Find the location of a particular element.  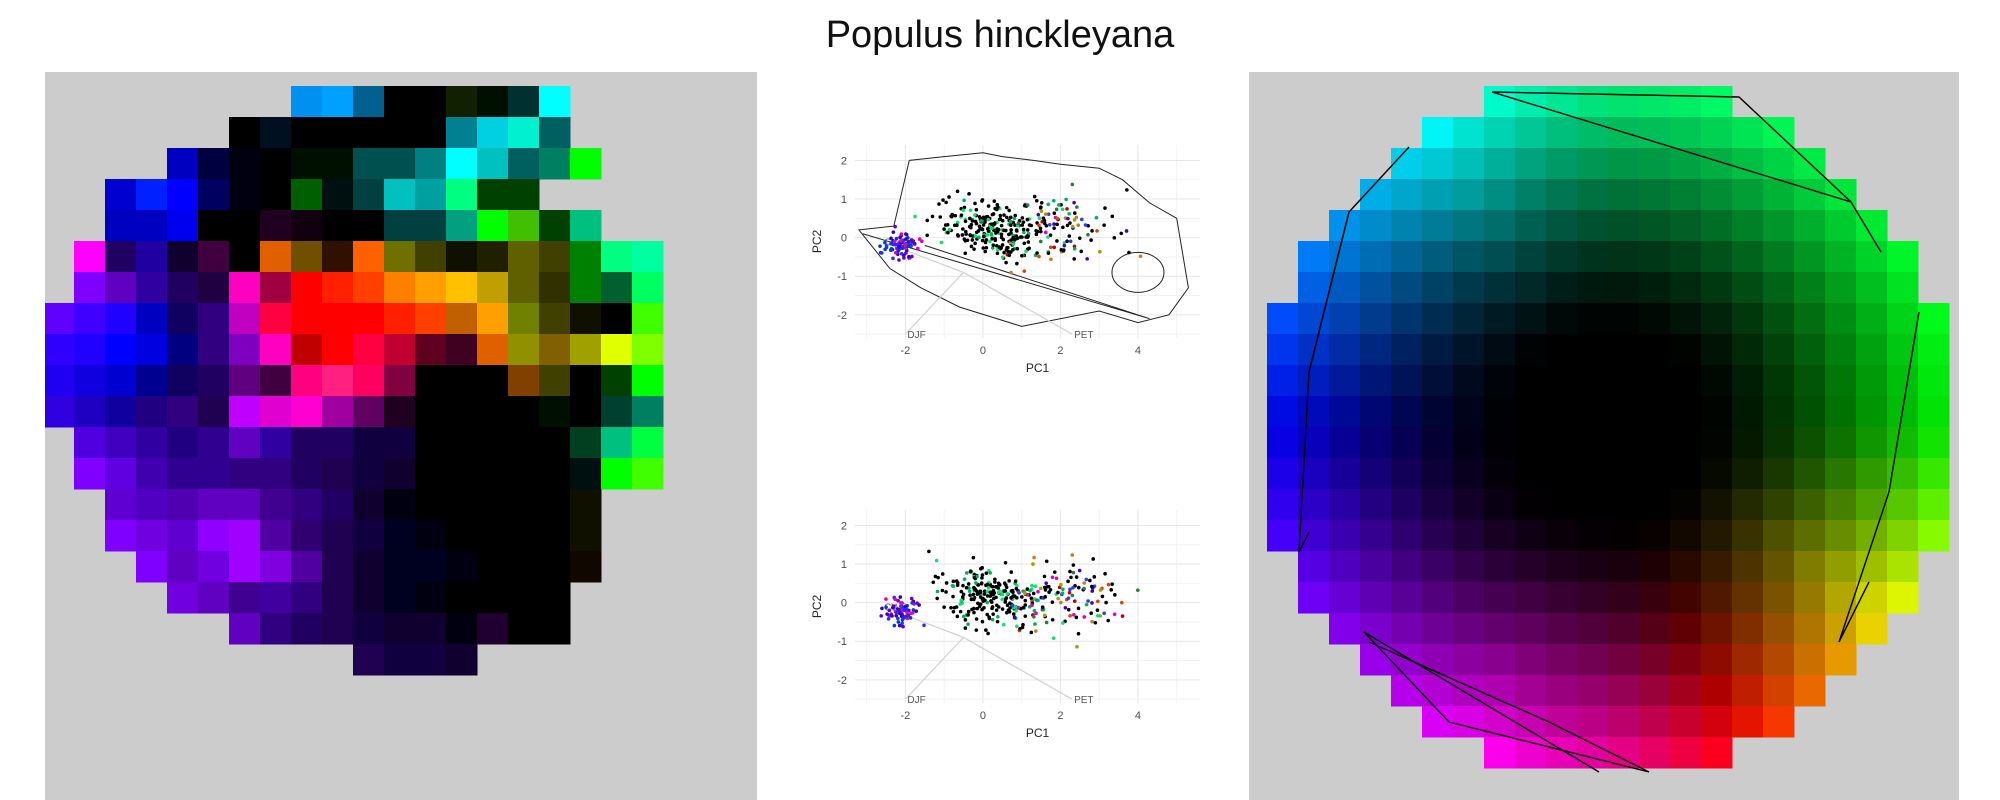

y-axis-label: PC2 is located at coordinates (817, 607).